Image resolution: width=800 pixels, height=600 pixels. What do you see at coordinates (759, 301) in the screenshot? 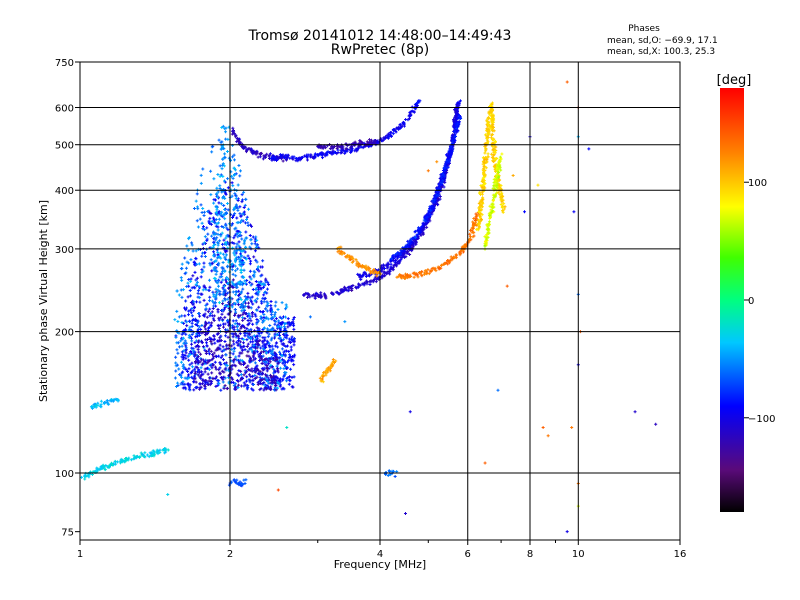
I see `colorbar-ticks: 100 0 −100` at bounding box center [759, 301].